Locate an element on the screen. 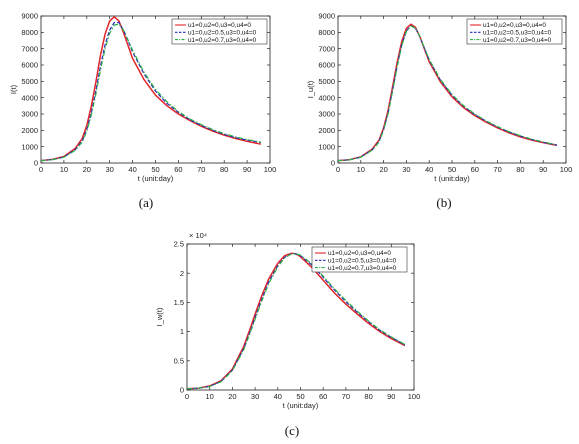 The image size is (579, 444). chart-3-series-3-line is located at coordinates (296, 321).